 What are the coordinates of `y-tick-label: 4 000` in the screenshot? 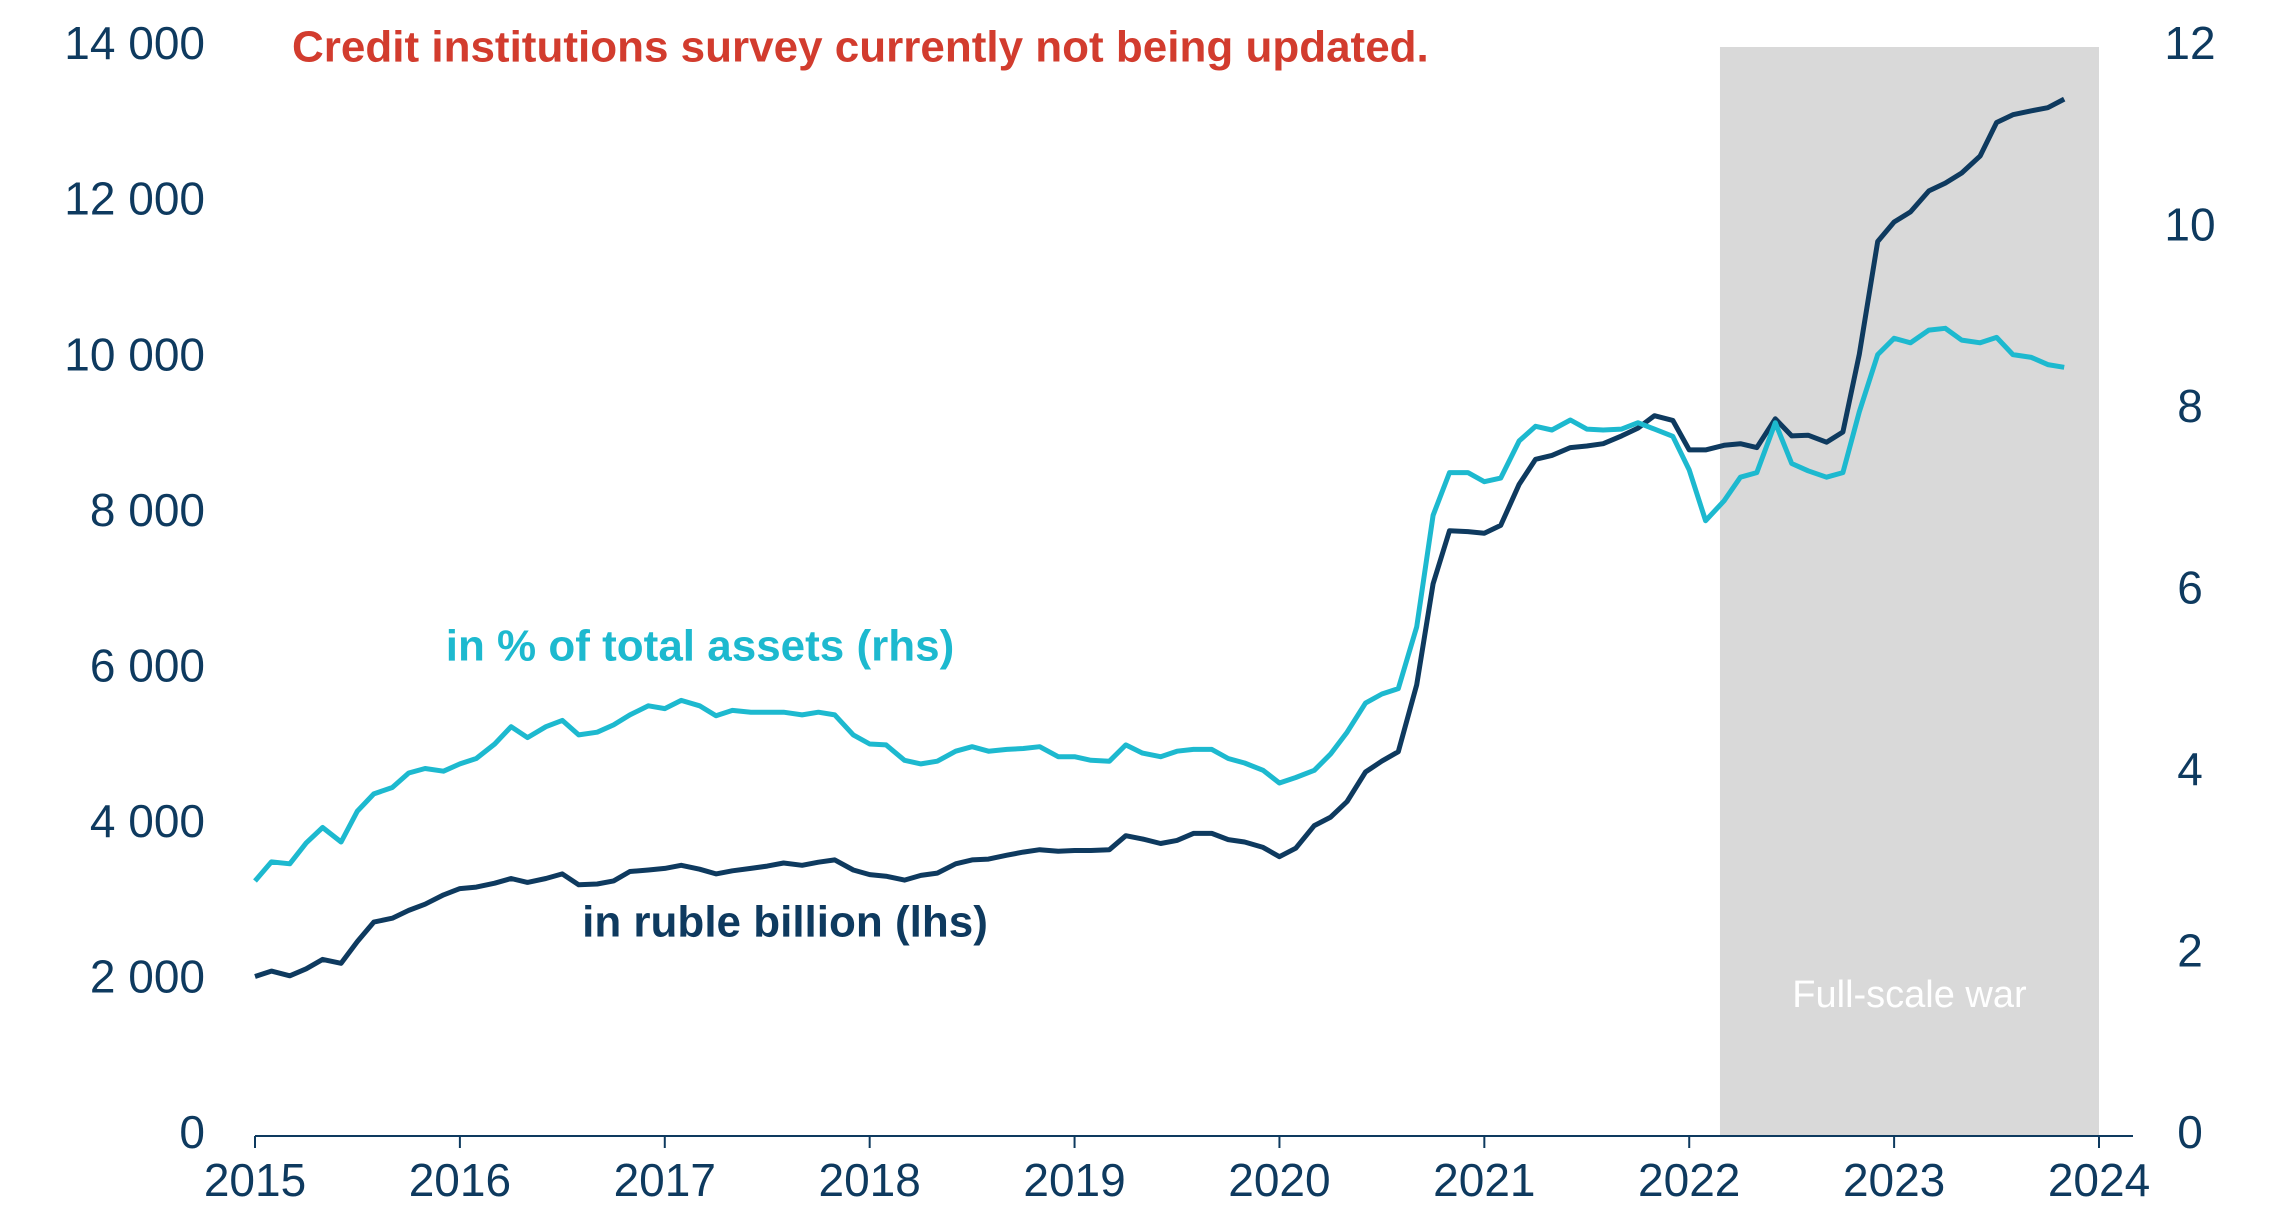 It's located at (147, 821).